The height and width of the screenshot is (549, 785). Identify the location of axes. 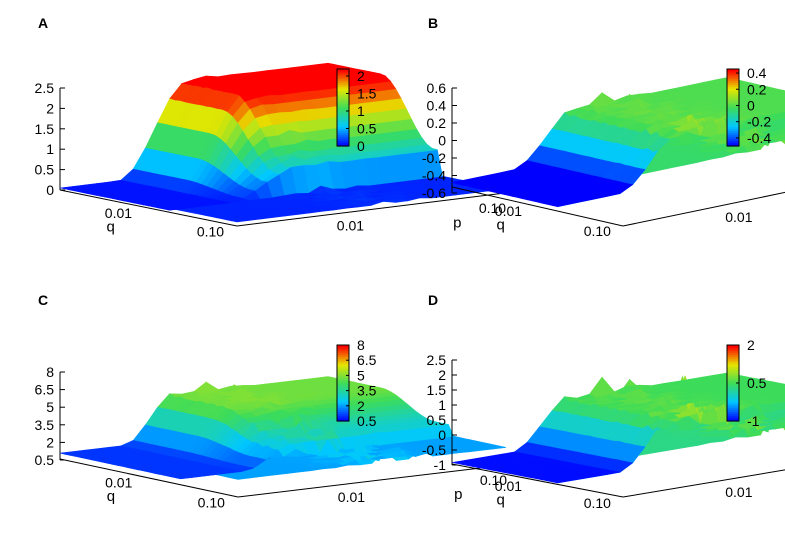
(282, 157).